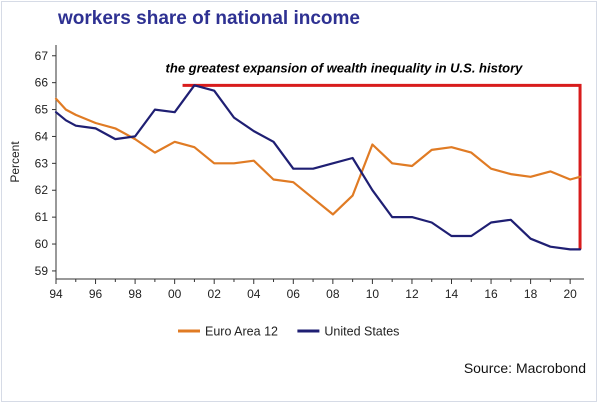  Describe the element at coordinates (96, 294) in the screenshot. I see `x-tick-label: 96` at that location.